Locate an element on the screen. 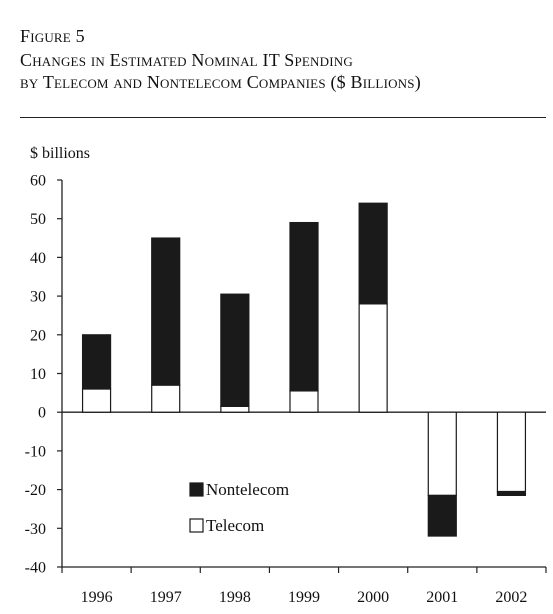  bar-telecom-2001 is located at coordinates (442, 454).